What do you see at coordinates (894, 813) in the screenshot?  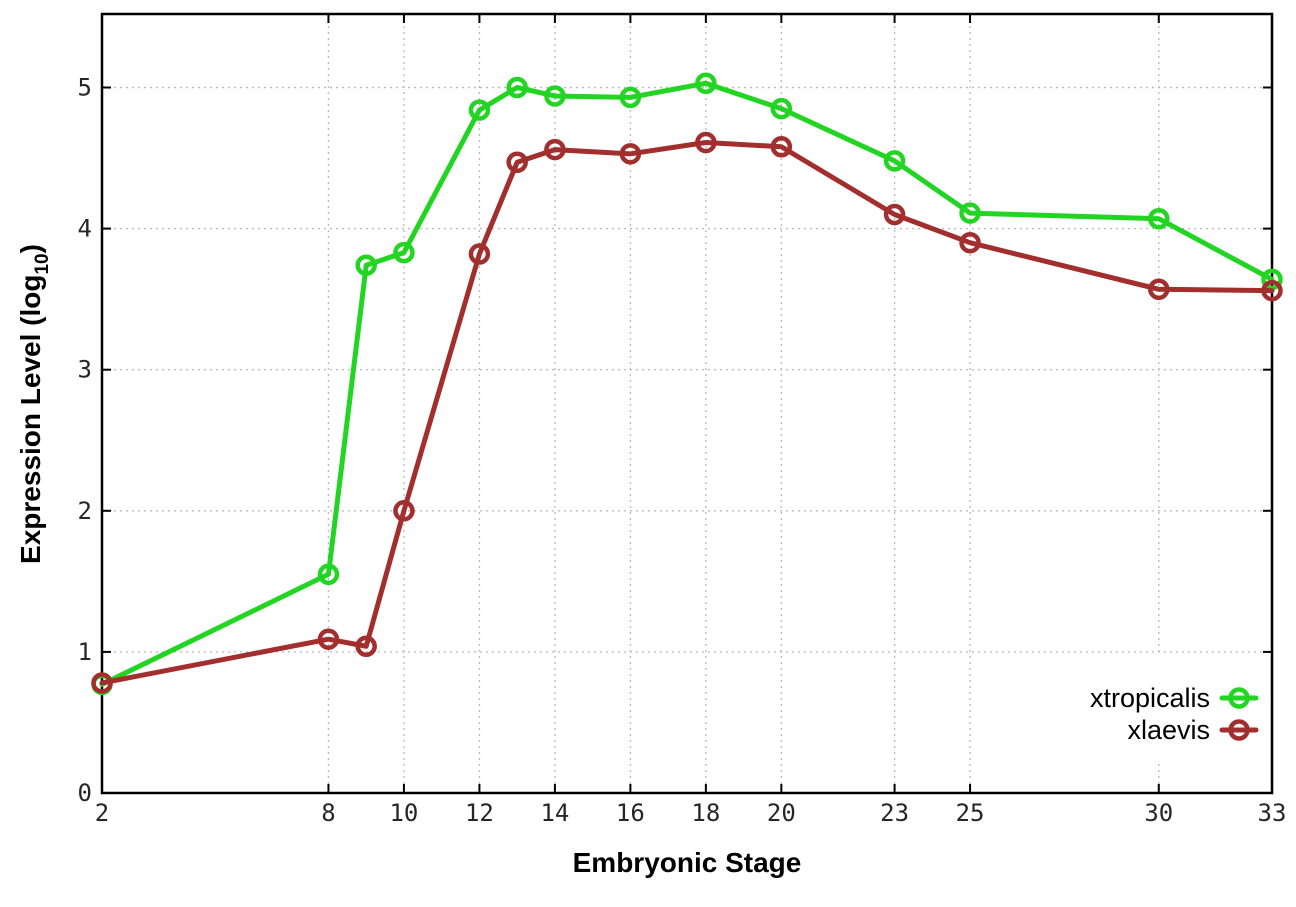 I see `x-tick-label-23: 23` at bounding box center [894, 813].